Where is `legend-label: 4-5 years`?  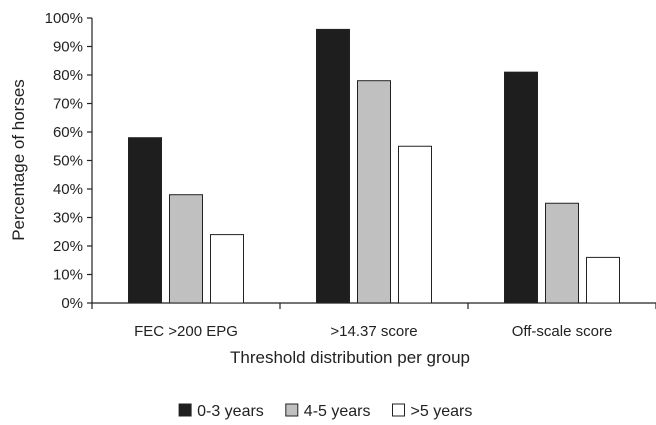
legend-label: 4-5 years is located at coordinates (337, 411).